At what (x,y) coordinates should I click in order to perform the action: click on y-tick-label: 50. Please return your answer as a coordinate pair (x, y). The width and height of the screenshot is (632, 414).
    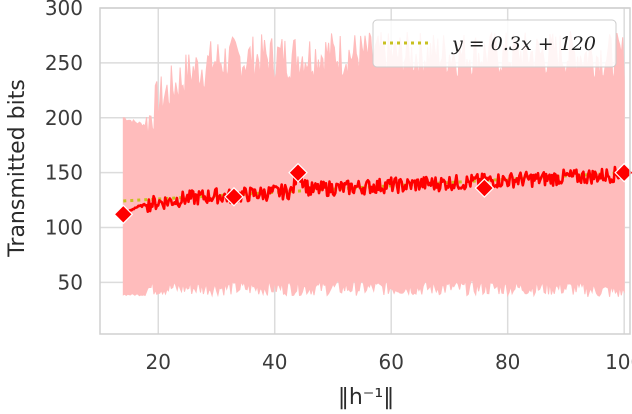
    Looking at the image, I should click on (70, 282).